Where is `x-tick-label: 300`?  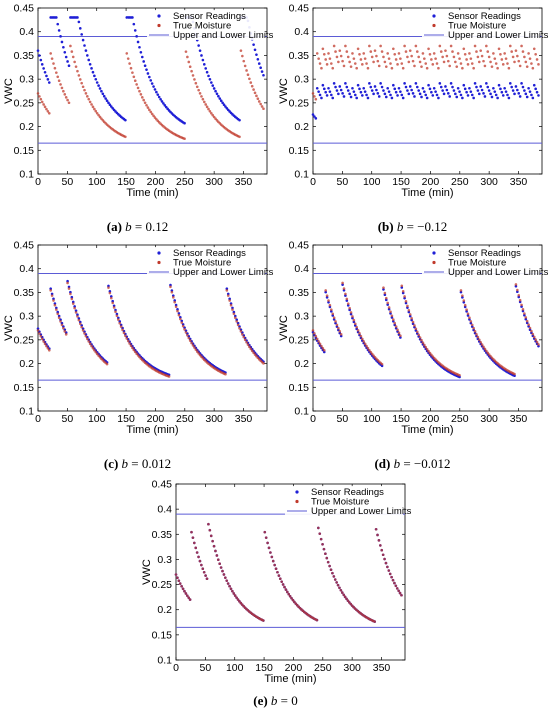
x-tick-label: 300 is located at coordinates (489, 182).